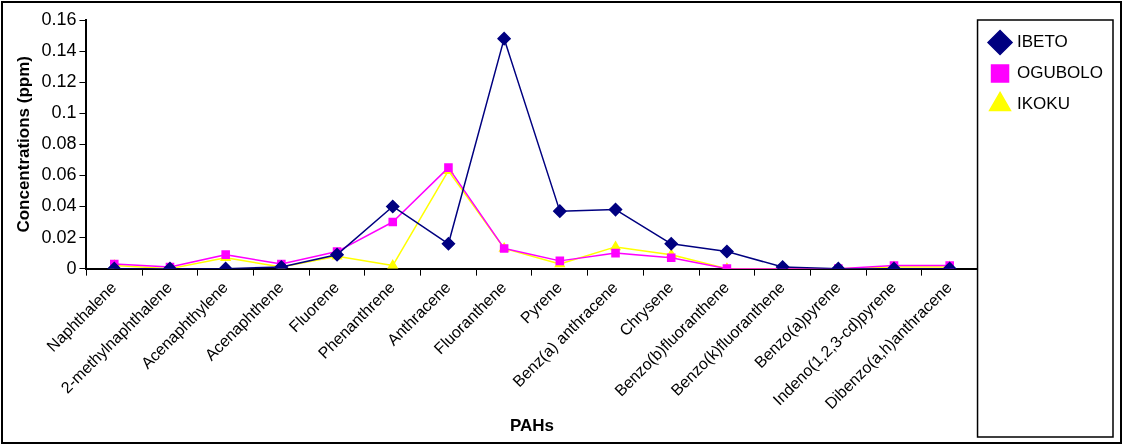 The image size is (1123, 445). What do you see at coordinates (59, 81) in the screenshot?
I see `y-tick-label: 0.12` at bounding box center [59, 81].